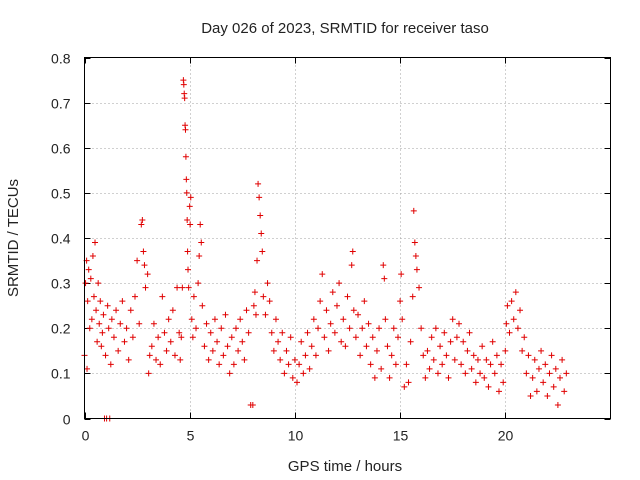 The width and height of the screenshot is (640, 480). Describe the element at coordinates (61, 149) in the screenshot. I see `y-tick-label: 0.6` at that location.